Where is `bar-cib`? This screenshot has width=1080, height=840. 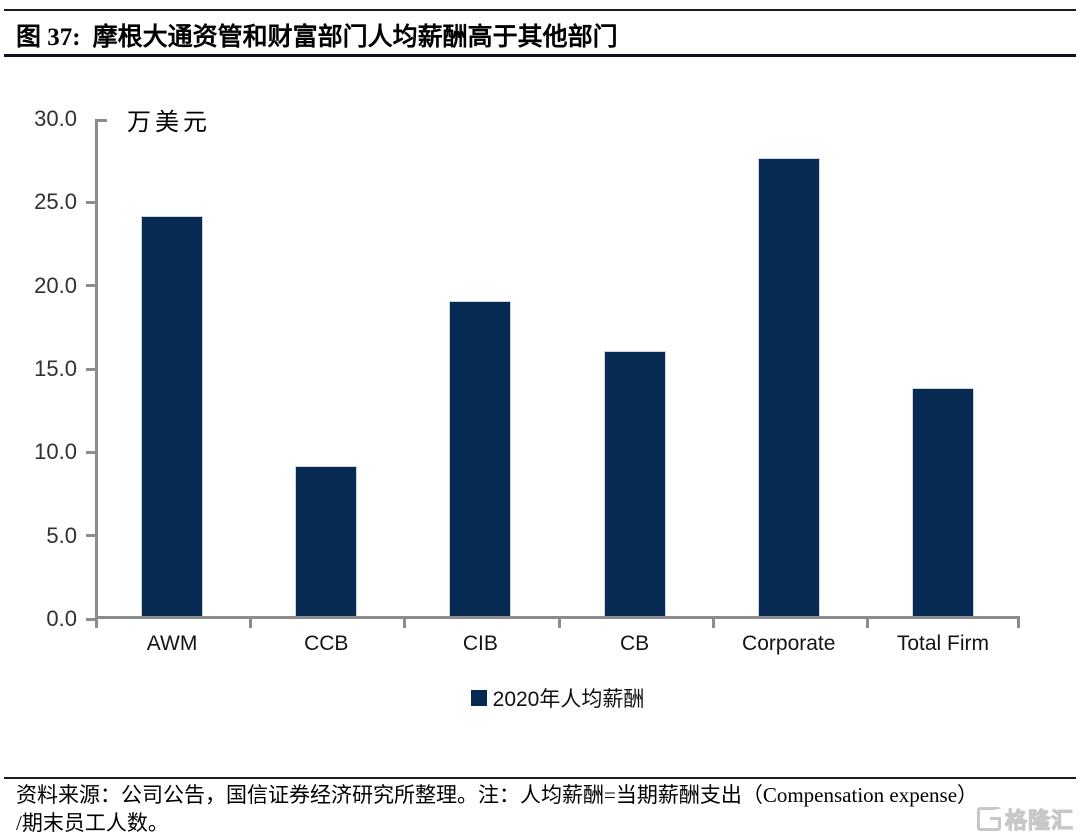
bar-cib is located at coordinates (480, 458).